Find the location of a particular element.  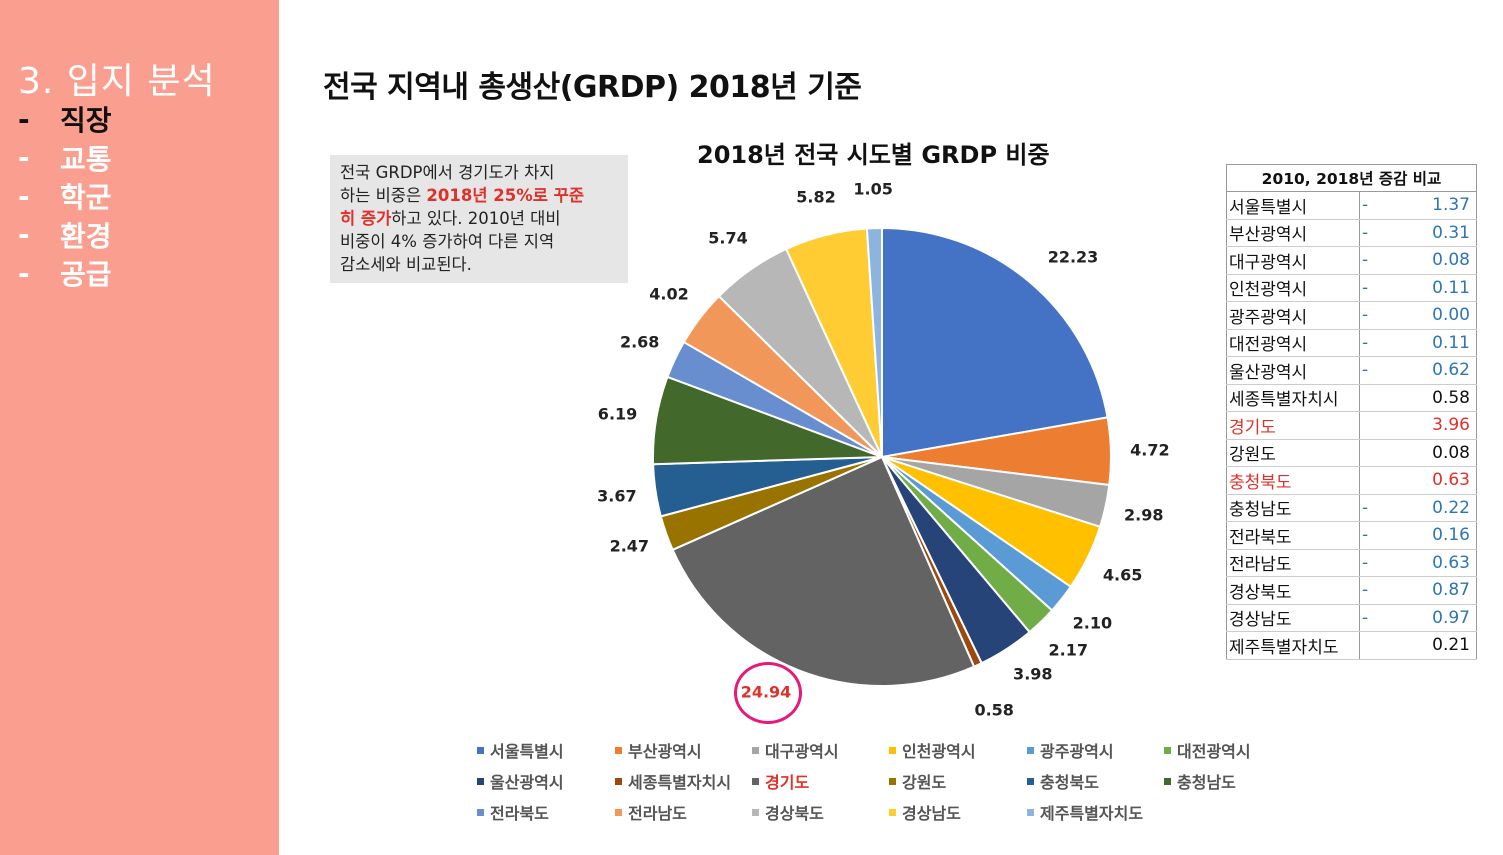

data-label-충청북도: 3.67 is located at coordinates (617, 496).